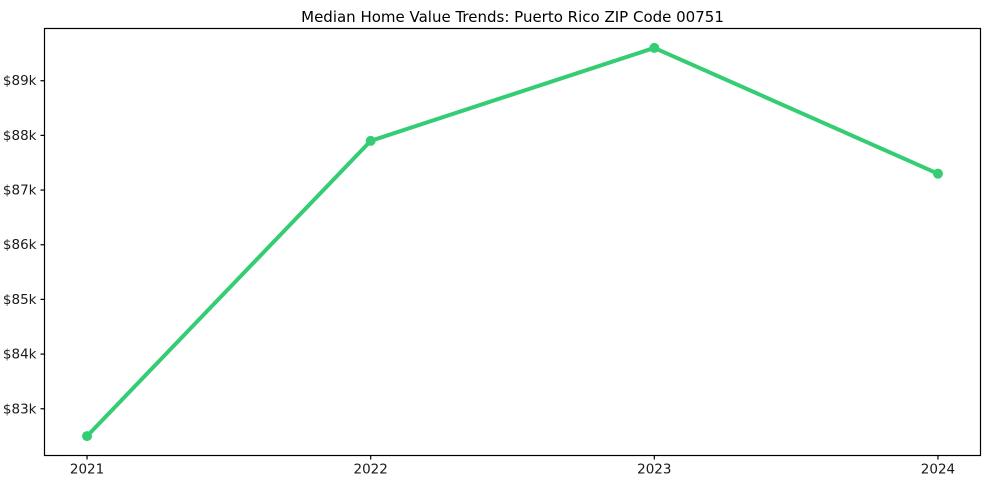  What do you see at coordinates (20, 355) in the screenshot?
I see `y-tick-label: $84k` at bounding box center [20, 355].